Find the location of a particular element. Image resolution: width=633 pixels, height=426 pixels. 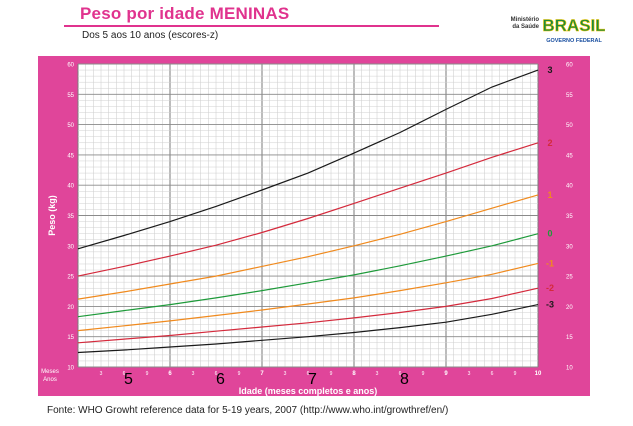

ministry-line1: Ministério is located at coordinates (524, 20).